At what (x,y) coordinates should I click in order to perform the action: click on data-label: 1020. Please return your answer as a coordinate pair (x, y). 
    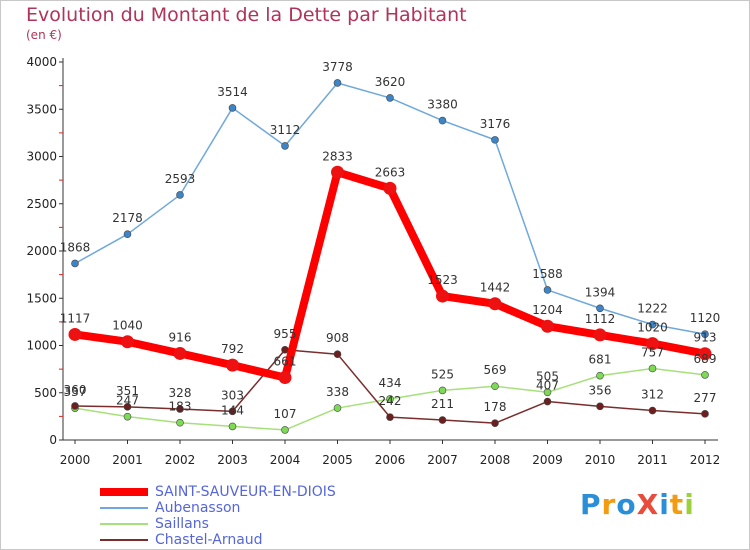
    Looking at the image, I should click on (652, 328).